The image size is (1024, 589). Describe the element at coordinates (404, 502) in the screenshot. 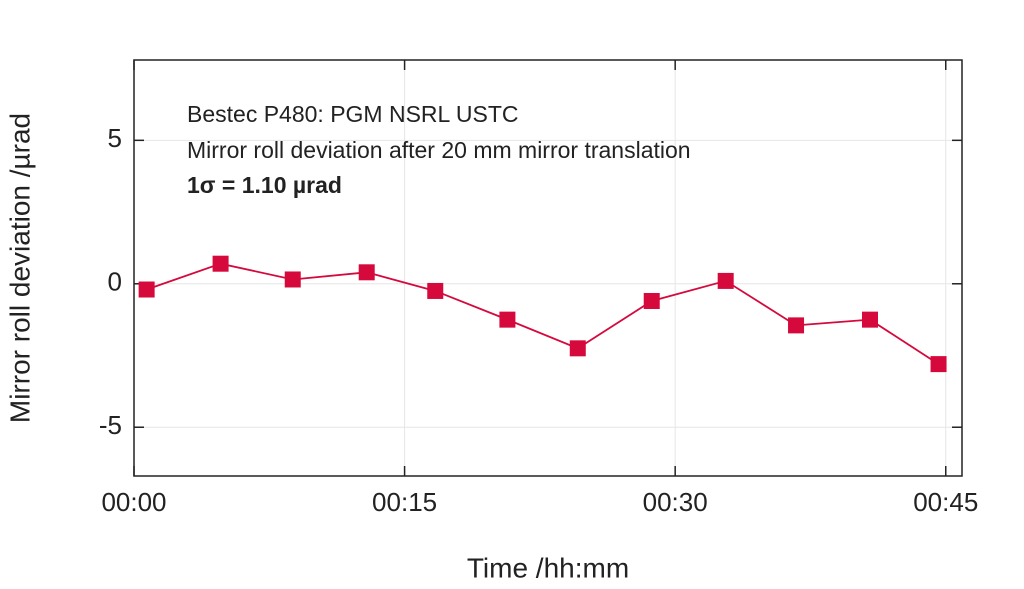

I see `x-tick-label: 00:15` at that location.